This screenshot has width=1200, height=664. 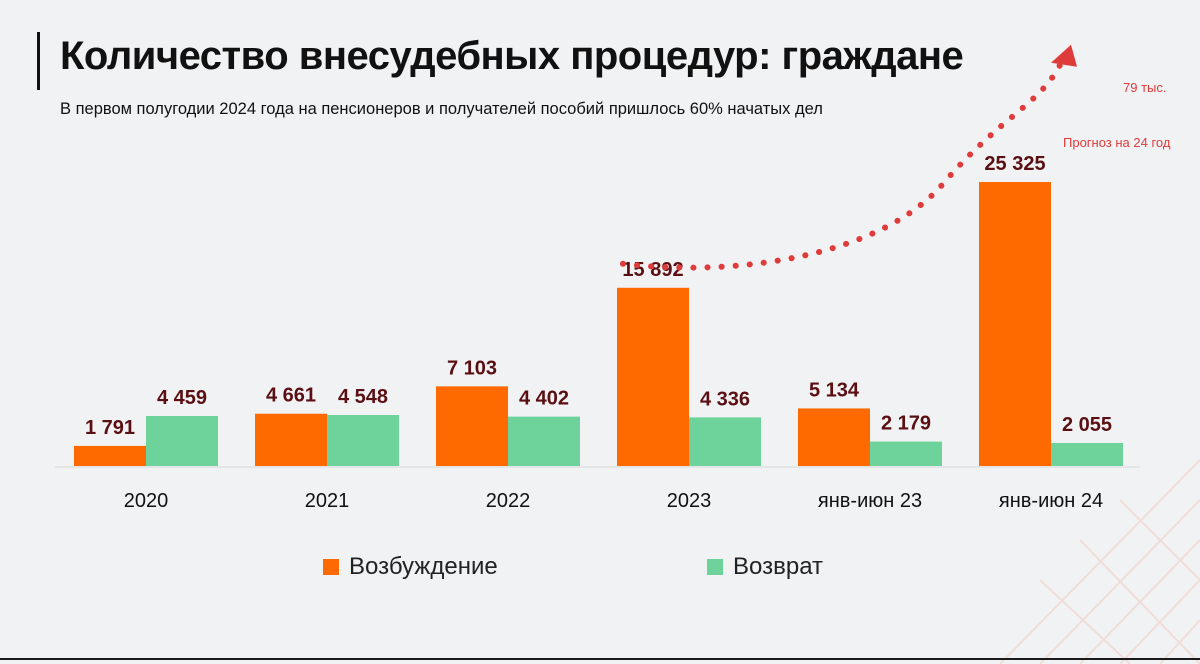 I want to click on category-labels-layer: 2020 2021 2022 2023 янв-июн 23 янв-июн 24, so click(x=613, y=501).